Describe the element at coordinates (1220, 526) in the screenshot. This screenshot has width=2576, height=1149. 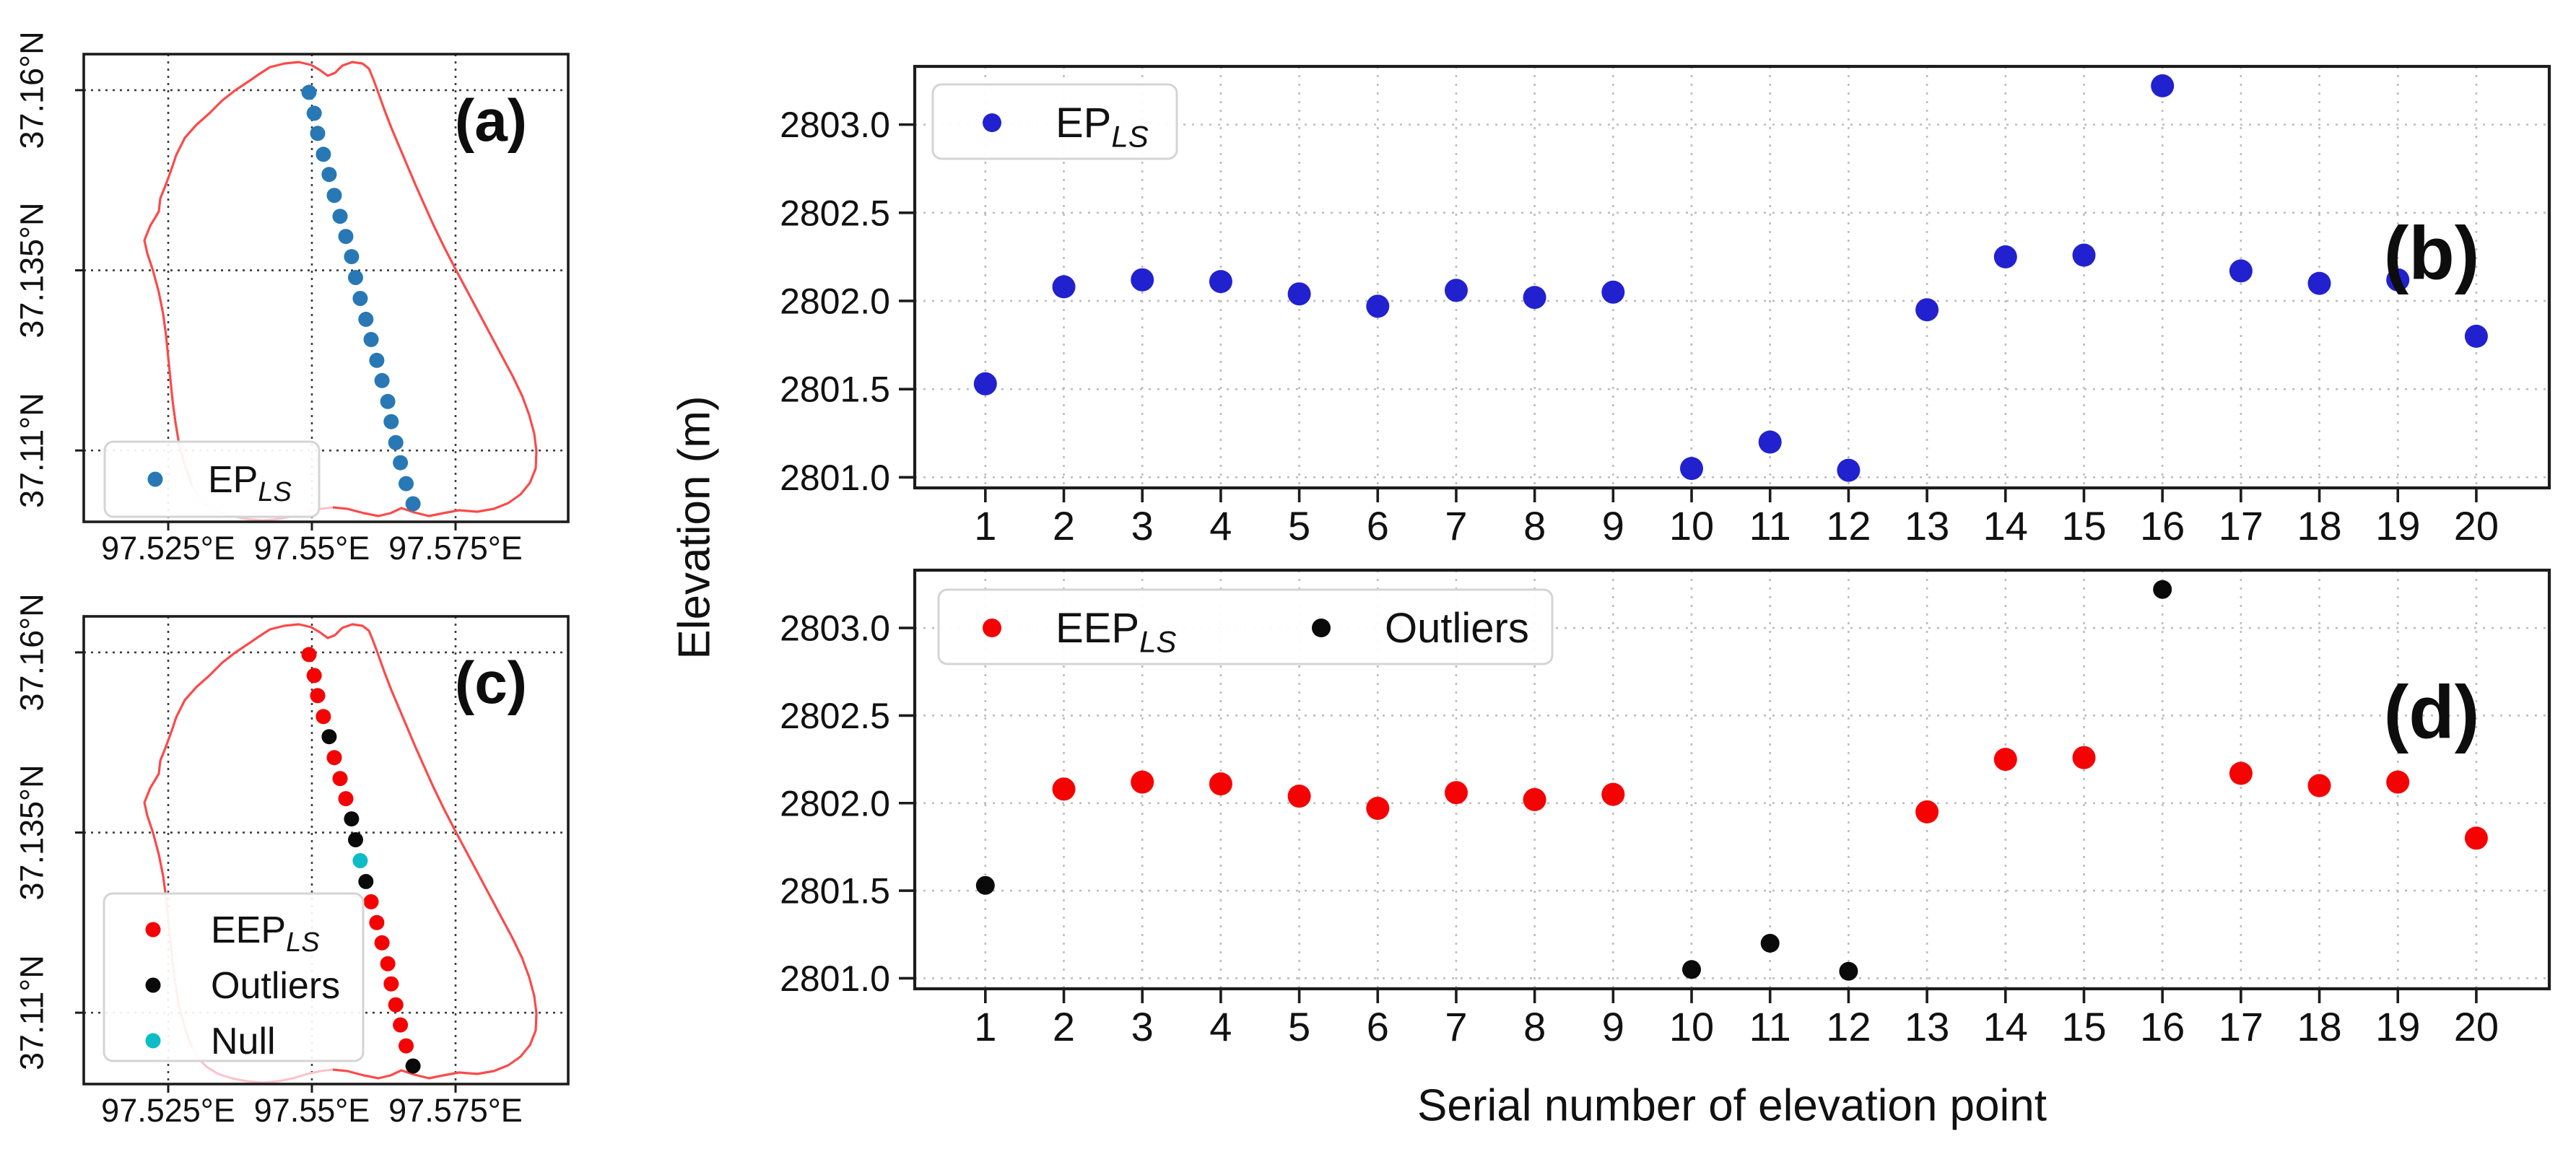
I see `serial-tick-label: 4` at that location.